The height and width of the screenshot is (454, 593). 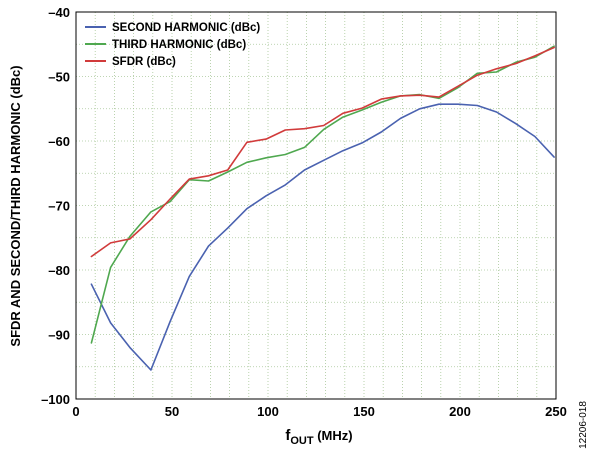 What do you see at coordinates (288, 435) in the screenshot?
I see `x-axis-label-main: f` at bounding box center [288, 435].